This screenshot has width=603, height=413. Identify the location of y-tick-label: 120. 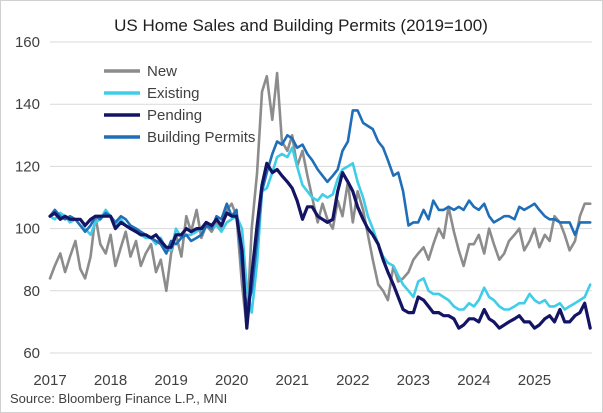
(27, 166).